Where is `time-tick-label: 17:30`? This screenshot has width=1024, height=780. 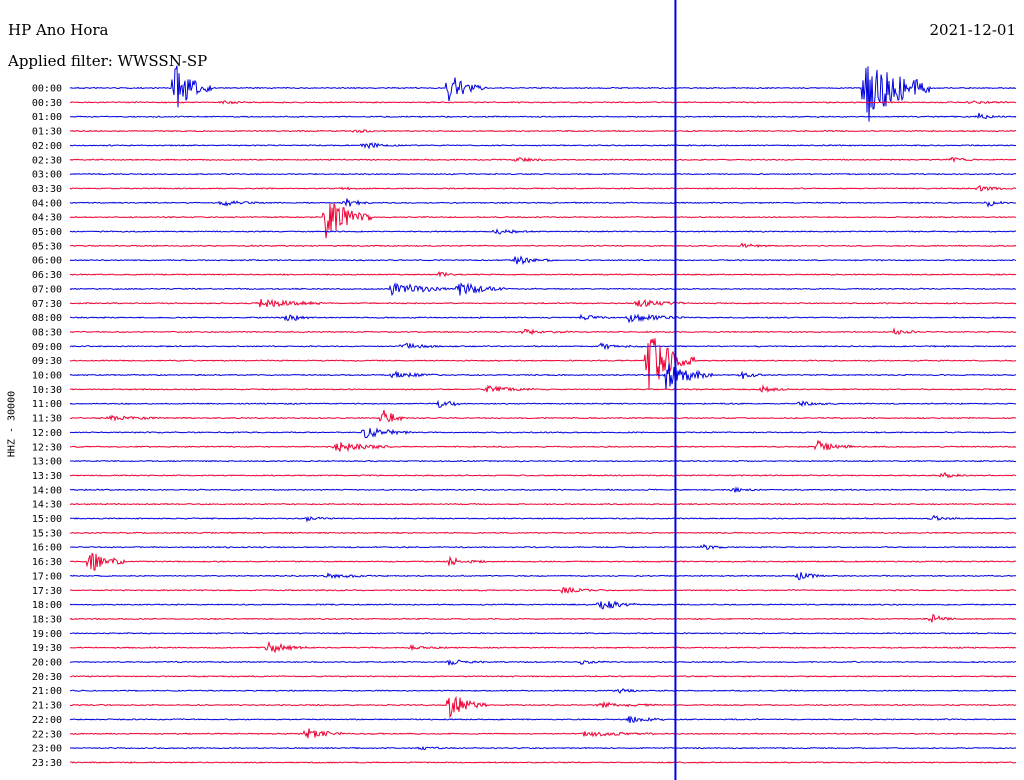
time-tick-label: 17:30 is located at coordinates (47, 591).